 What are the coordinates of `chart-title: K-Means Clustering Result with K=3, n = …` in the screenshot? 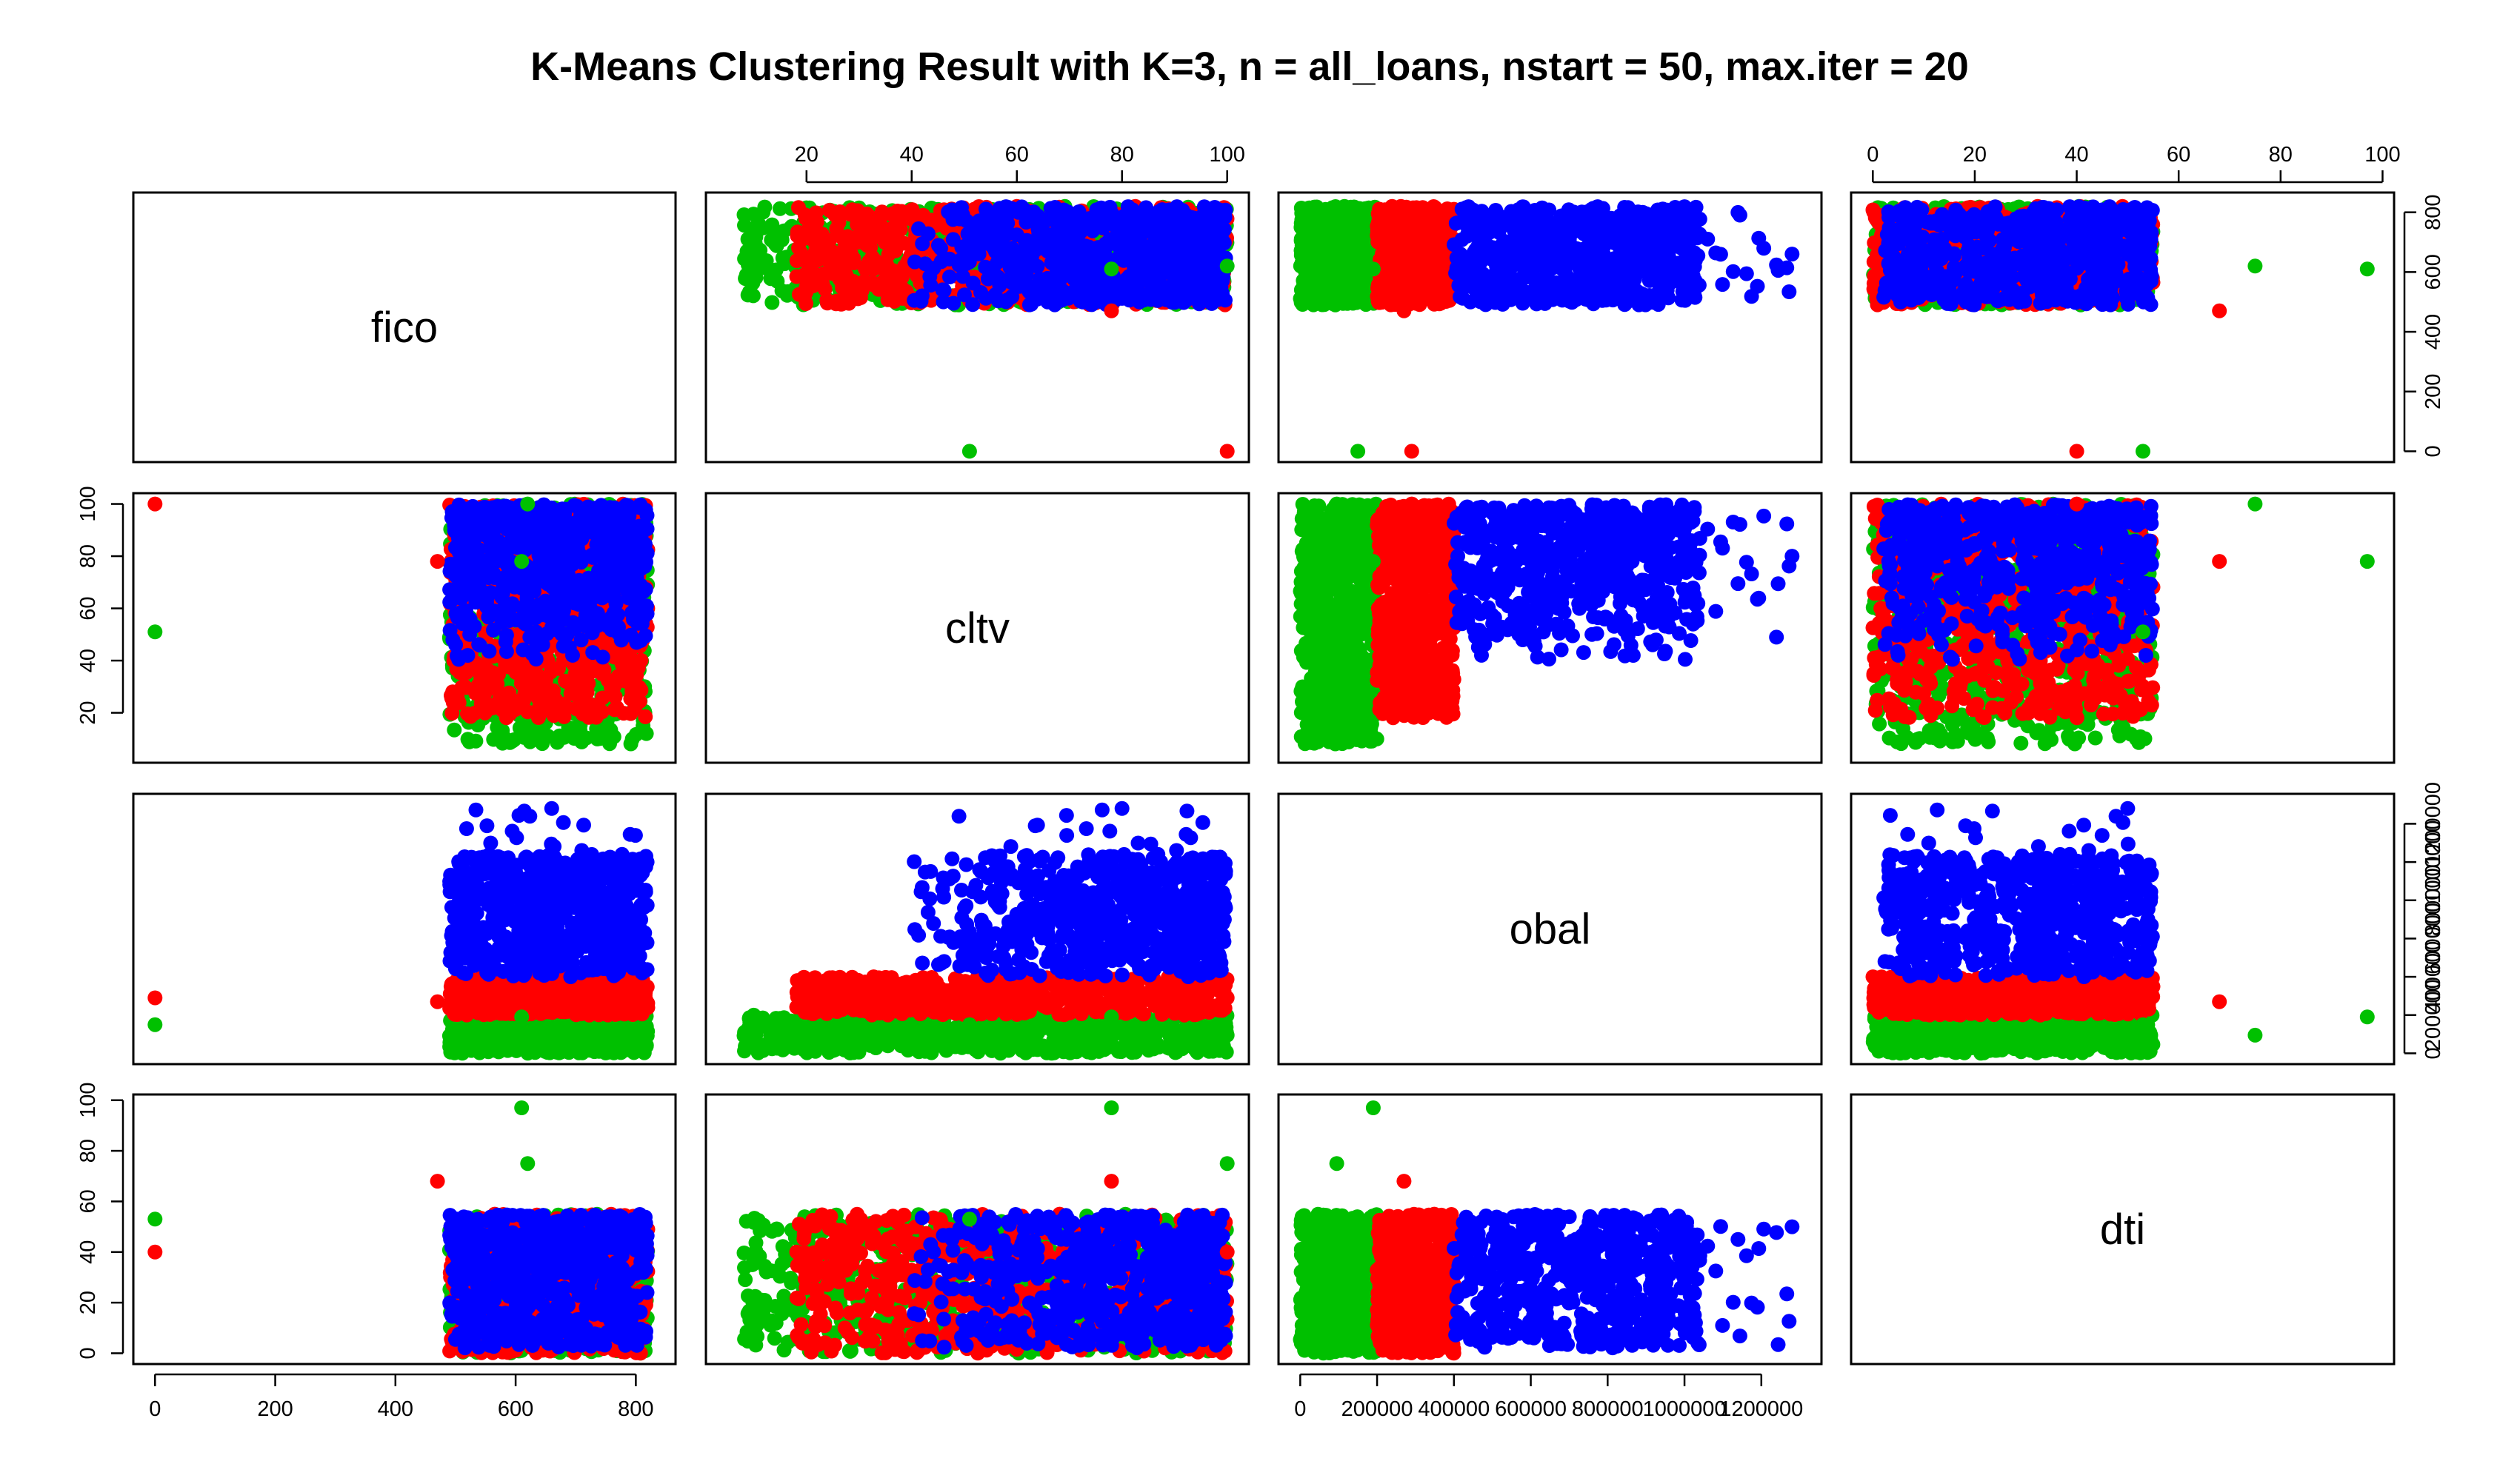 It's located at (1249, 66).